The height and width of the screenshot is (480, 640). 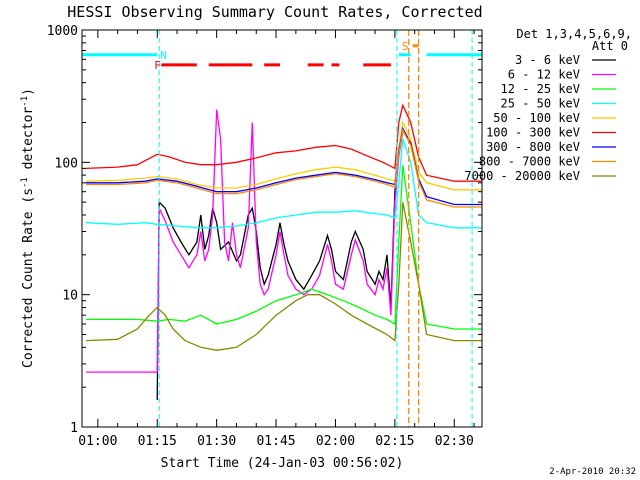 I want to click on x-axis-label: Start Time (24-Jan-03 00:56:02), so click(x=282, y=463).